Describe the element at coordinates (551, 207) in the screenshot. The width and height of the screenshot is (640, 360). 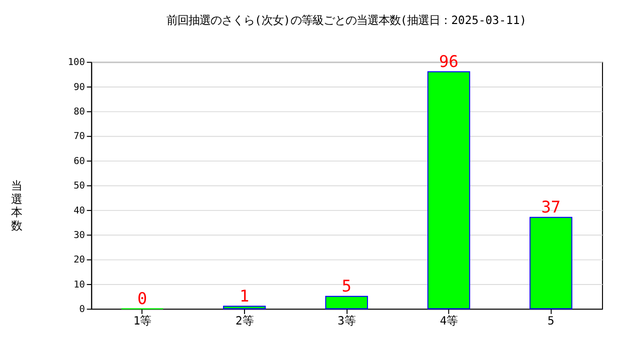
I see `data-label: 37` at that location.